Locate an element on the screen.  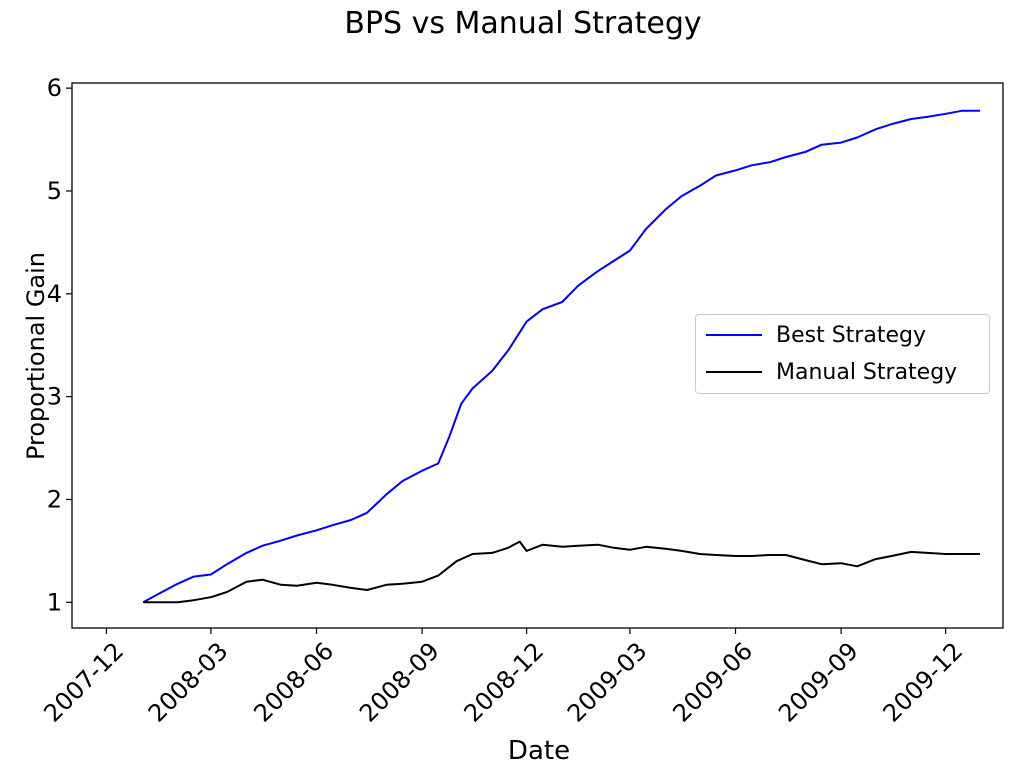
legend: Best Strategy Manual Strategy is located at coordinates (842, 354).